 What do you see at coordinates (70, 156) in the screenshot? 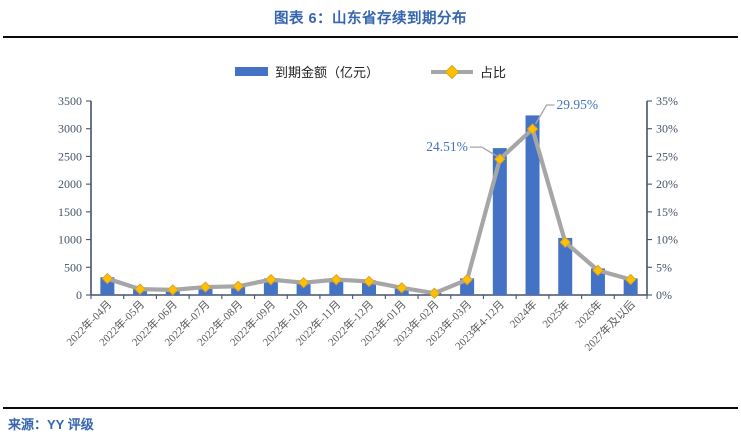
I see `svg-text: 2500` at bounding box center [70, 156].